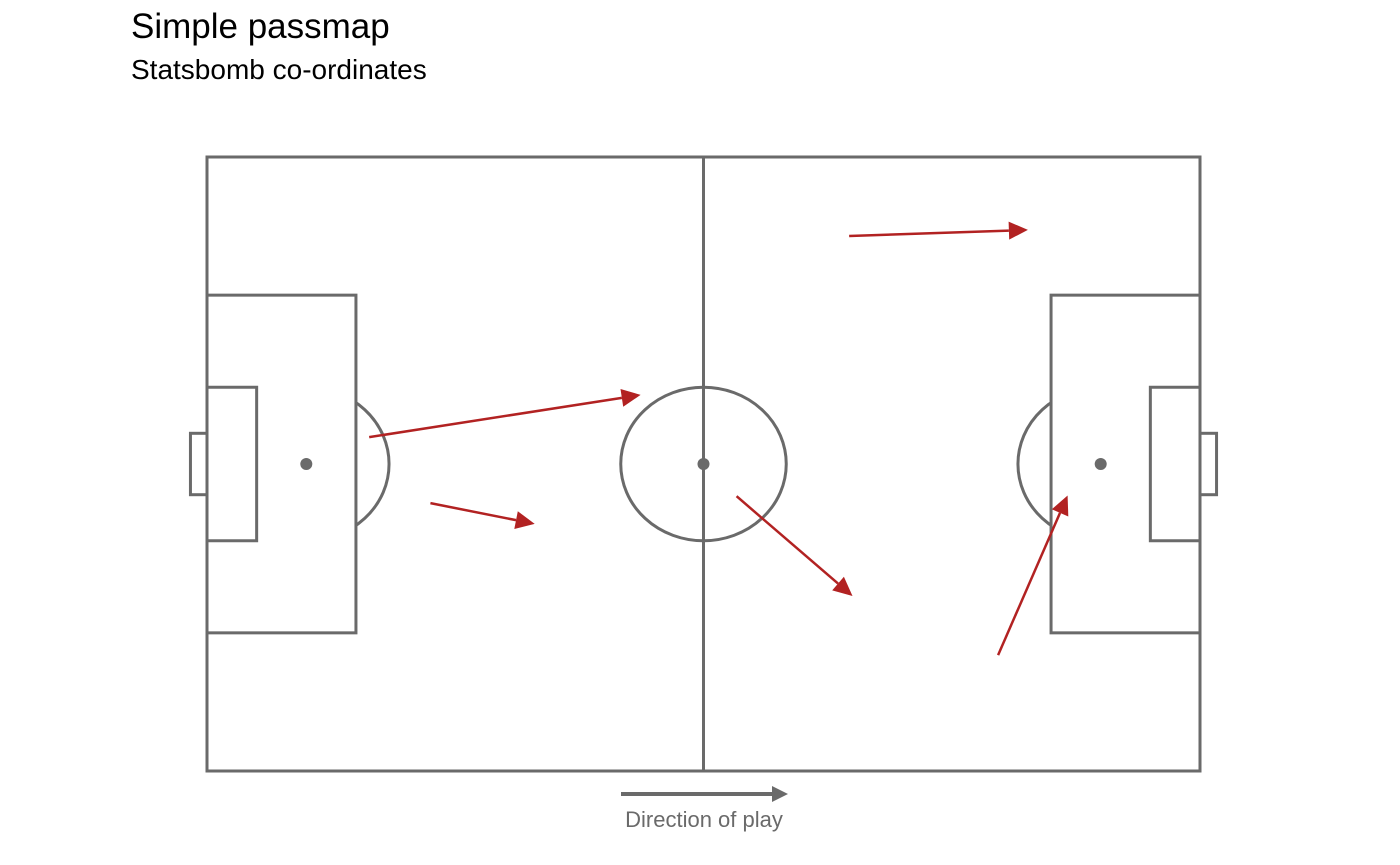 The width and height of the screenshot is (1400, 865). What do you see at coordinates (1125, 464) in the screenshot?
I see `right-penalty-area` at bounding box center [1125, 464].